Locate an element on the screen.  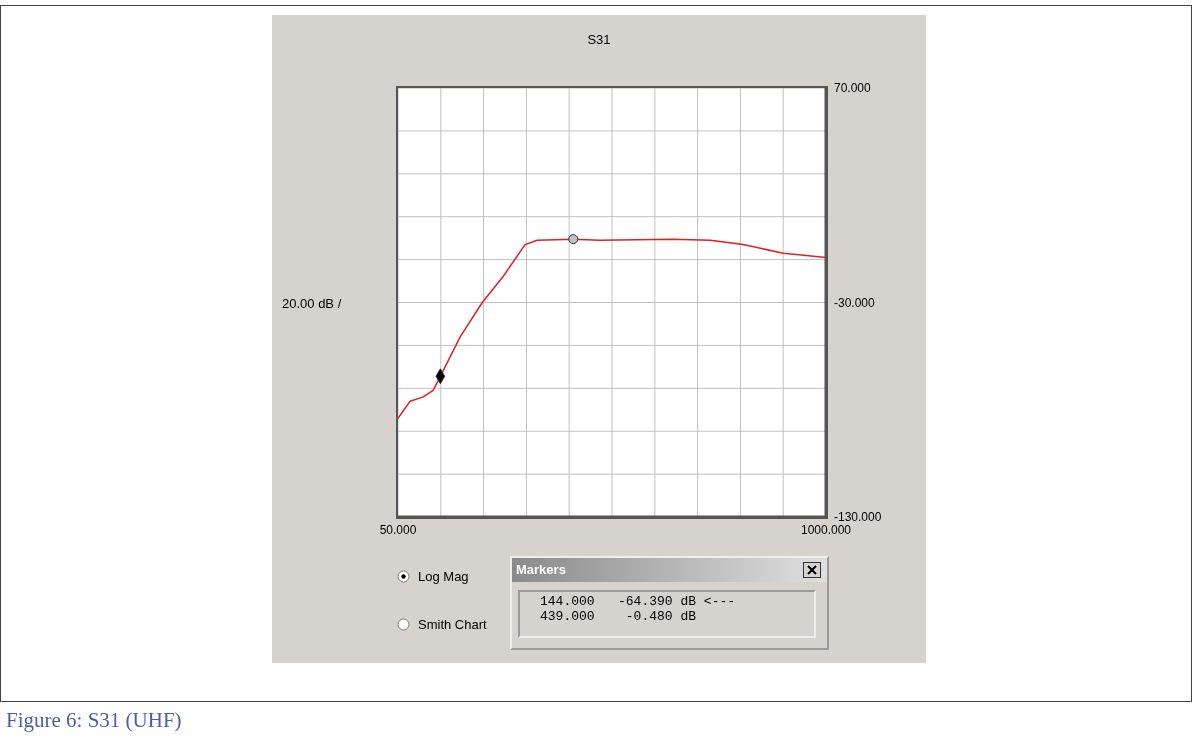
chart-title: S31 is located at coordinates (599, 39).